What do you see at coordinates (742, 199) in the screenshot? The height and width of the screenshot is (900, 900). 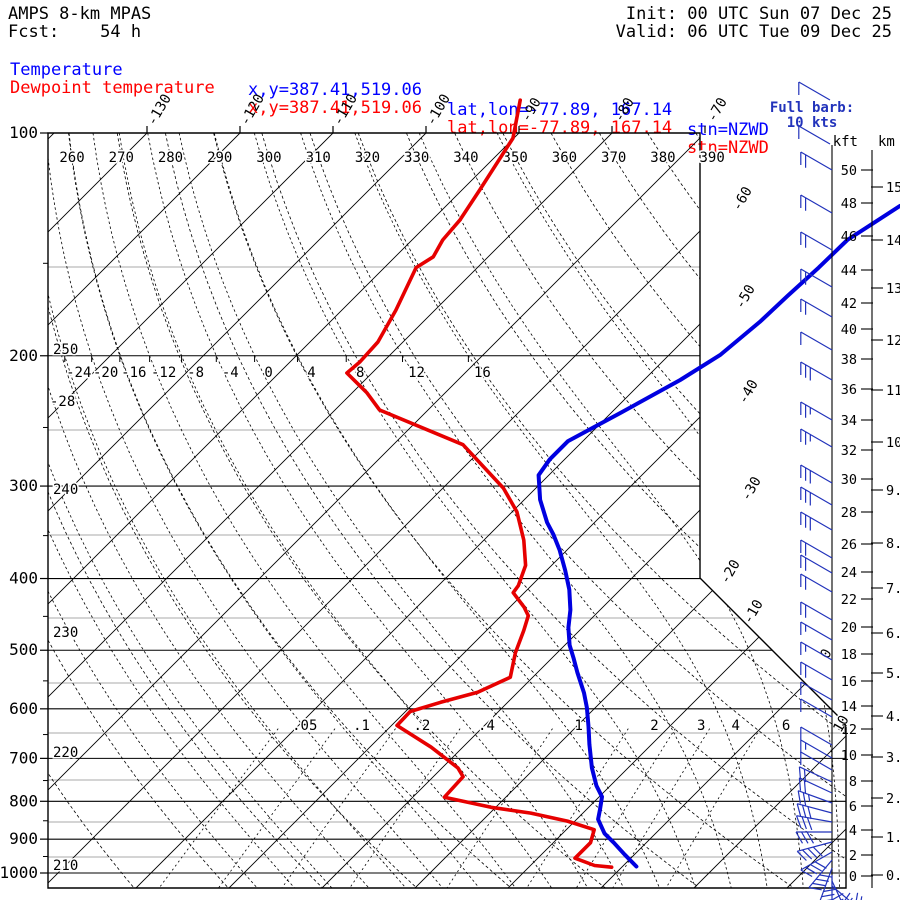 I see `svg-text: -60` at bounding box center [742, 199].